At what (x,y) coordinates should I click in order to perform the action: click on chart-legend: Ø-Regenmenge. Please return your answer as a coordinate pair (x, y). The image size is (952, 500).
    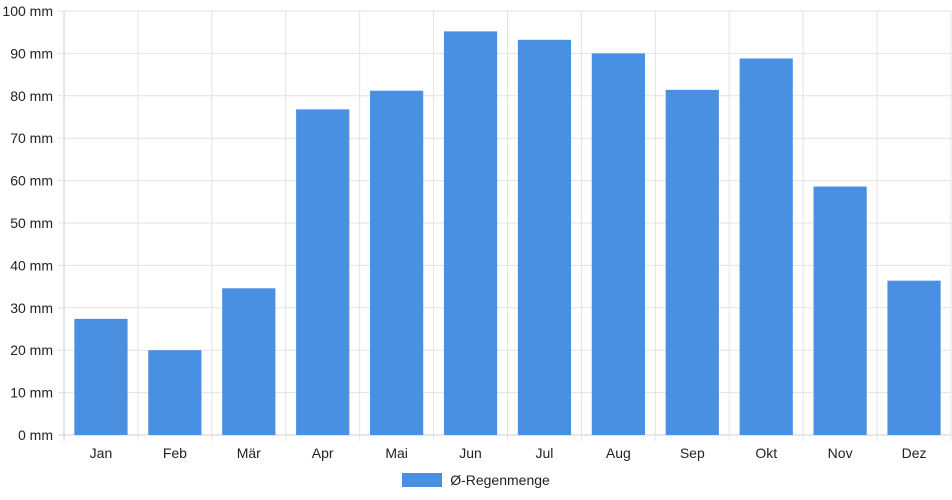
    Looking at the image, I should click on (476, 480).